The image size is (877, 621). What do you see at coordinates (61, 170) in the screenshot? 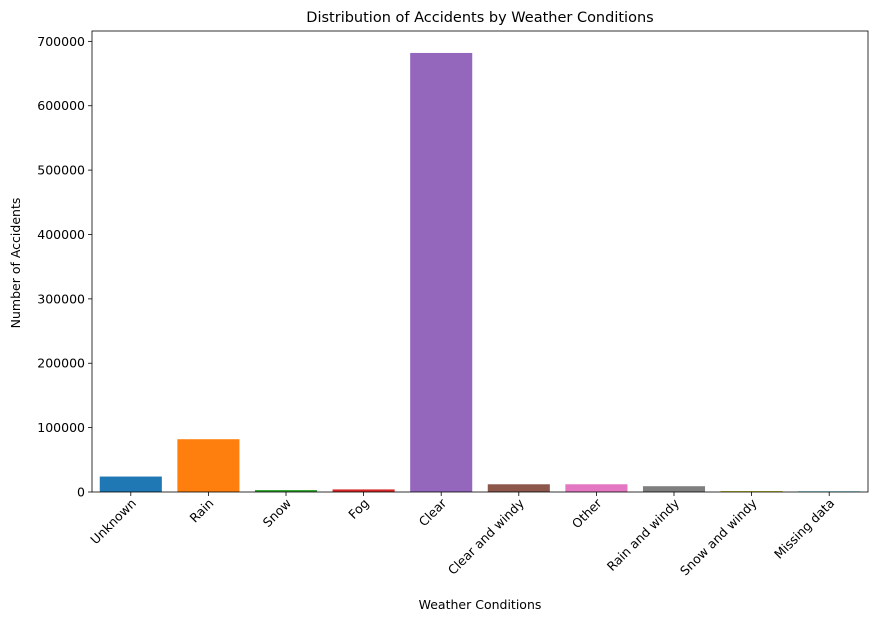
I see `y-tick-label: 500000` at bounding box center [61, 170].